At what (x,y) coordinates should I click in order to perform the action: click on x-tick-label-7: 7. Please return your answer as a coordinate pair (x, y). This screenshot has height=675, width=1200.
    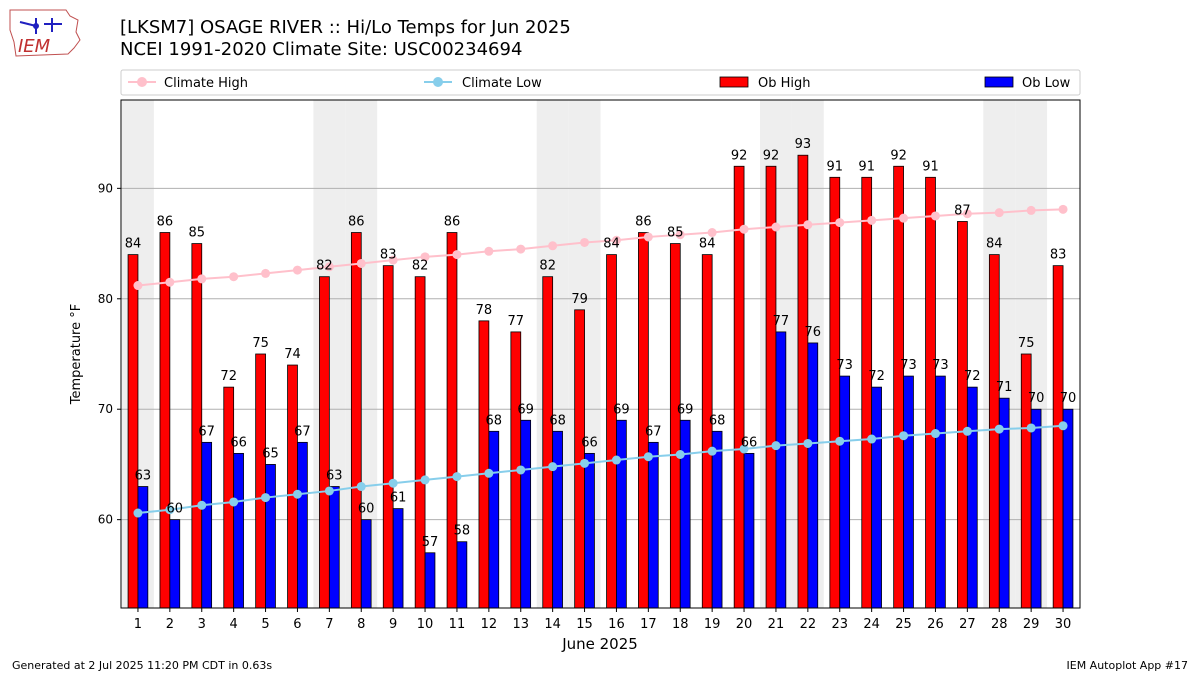
    Looking at the image, I should click on (329, 624).